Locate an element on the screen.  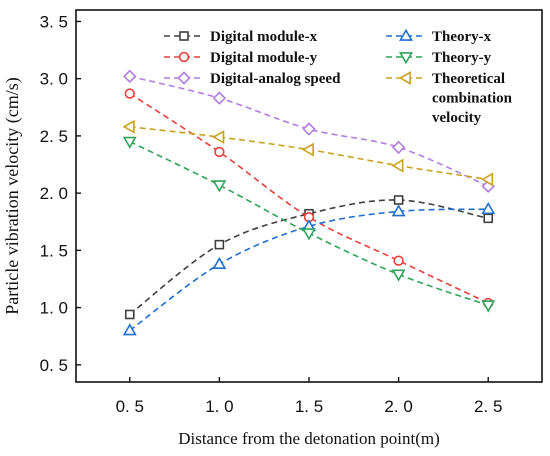
legend-label-line: Digital-analog speed is located at coordinates (275, 79).